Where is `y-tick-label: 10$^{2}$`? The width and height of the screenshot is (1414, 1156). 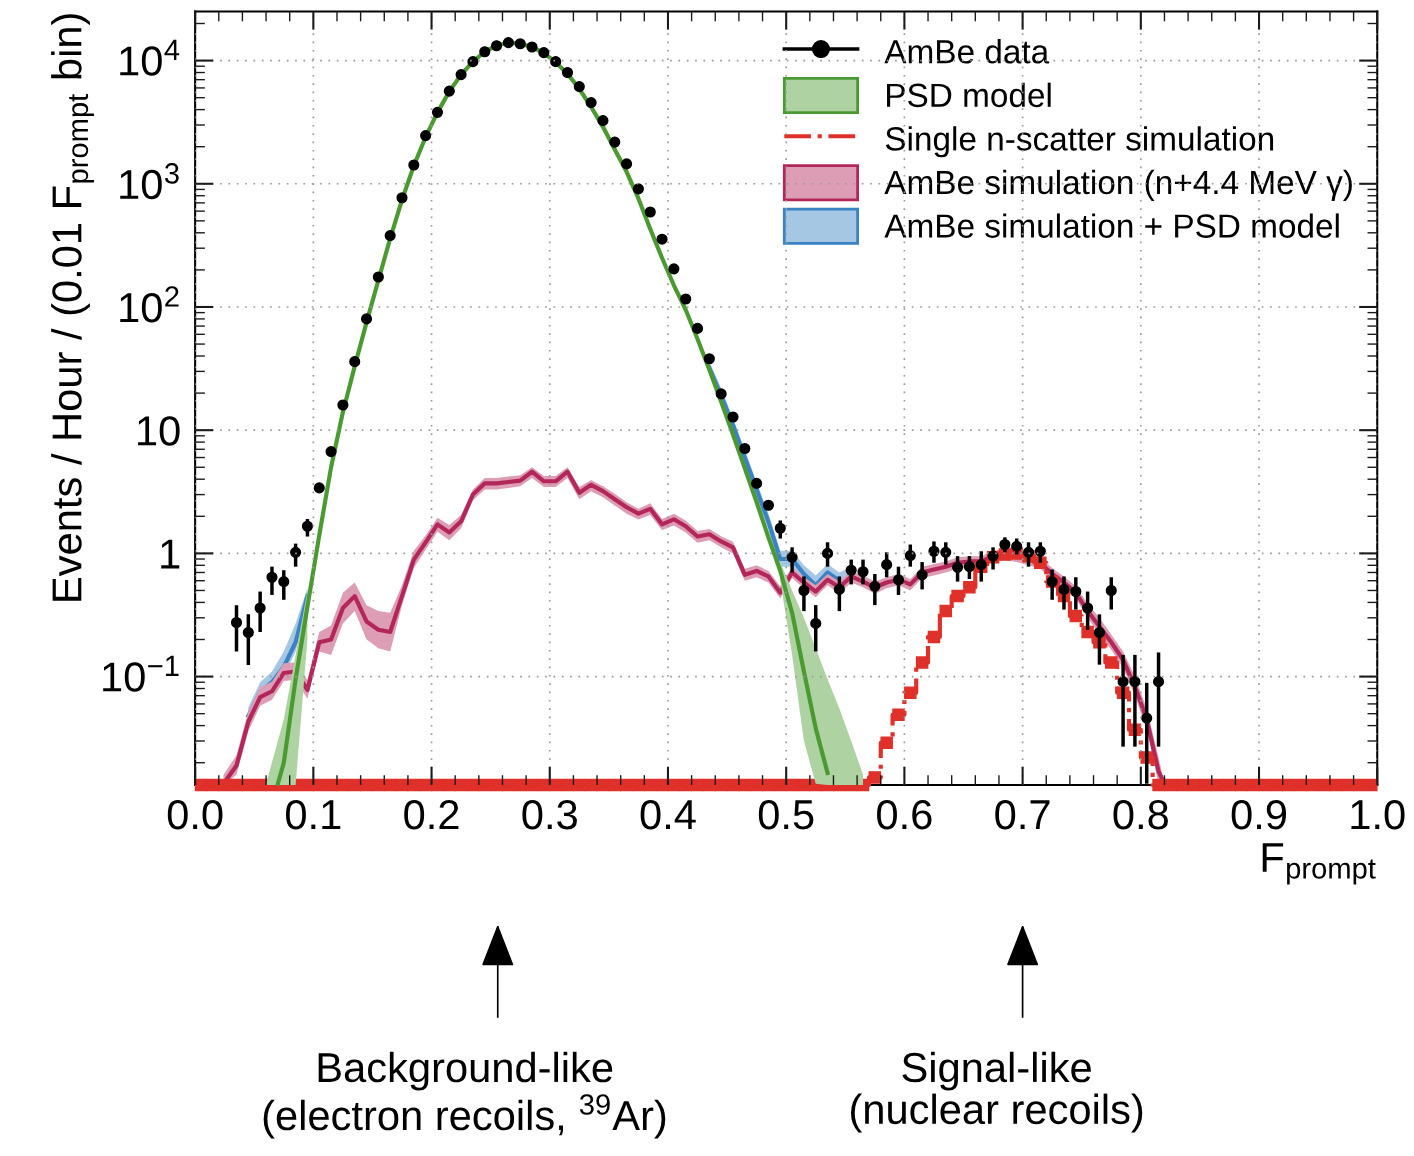
y-tick-label: 10$^{2}$ is located at coordinates (149, 304).